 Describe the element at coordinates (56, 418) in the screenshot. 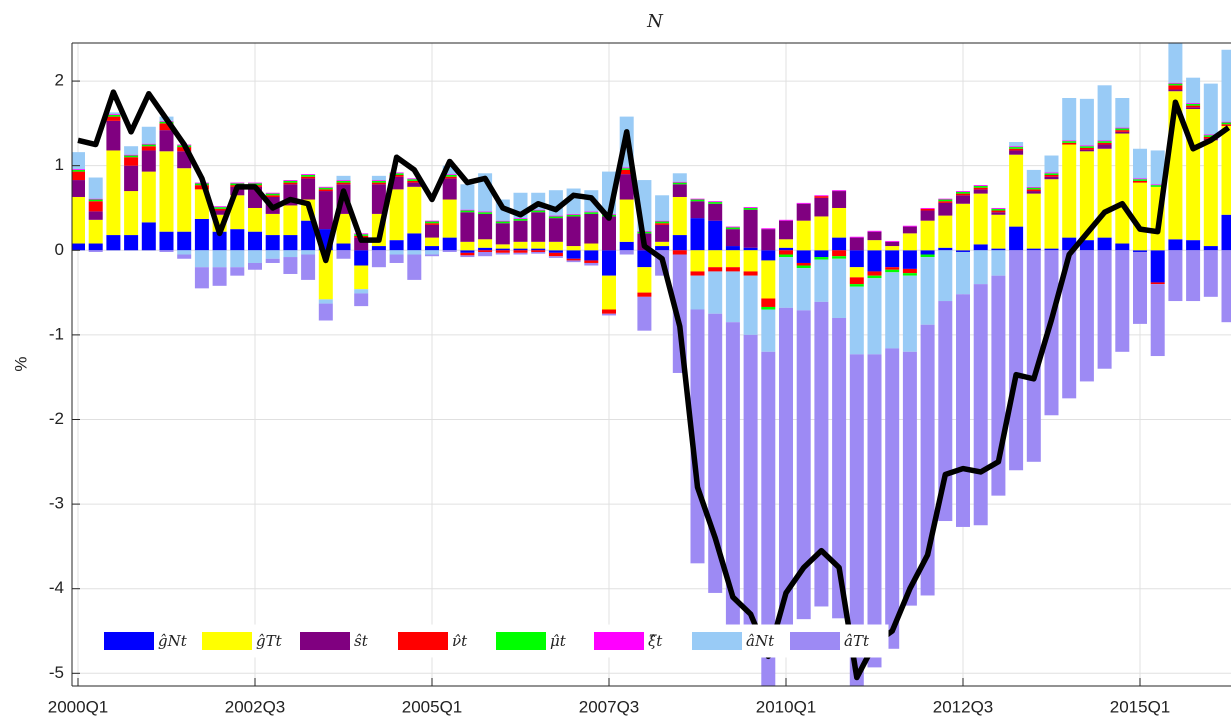

I see `y-tick-label: -2` at that location.